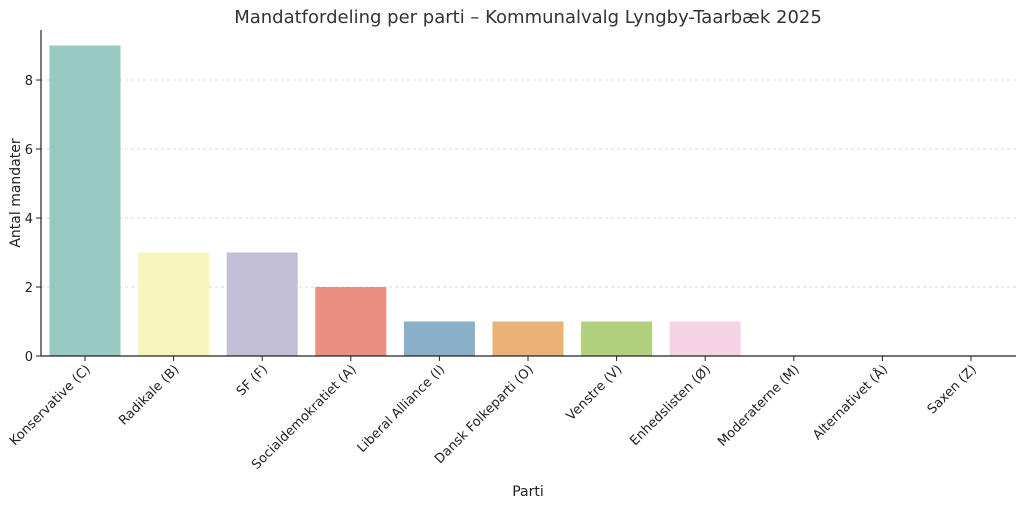 Image resolution: width=1024 pixels, height=508 pixels. Describe the element at coordinates (402, 409) in the screenshot. I see `x-tick-label: Liberal Alliance (I)` at that location.